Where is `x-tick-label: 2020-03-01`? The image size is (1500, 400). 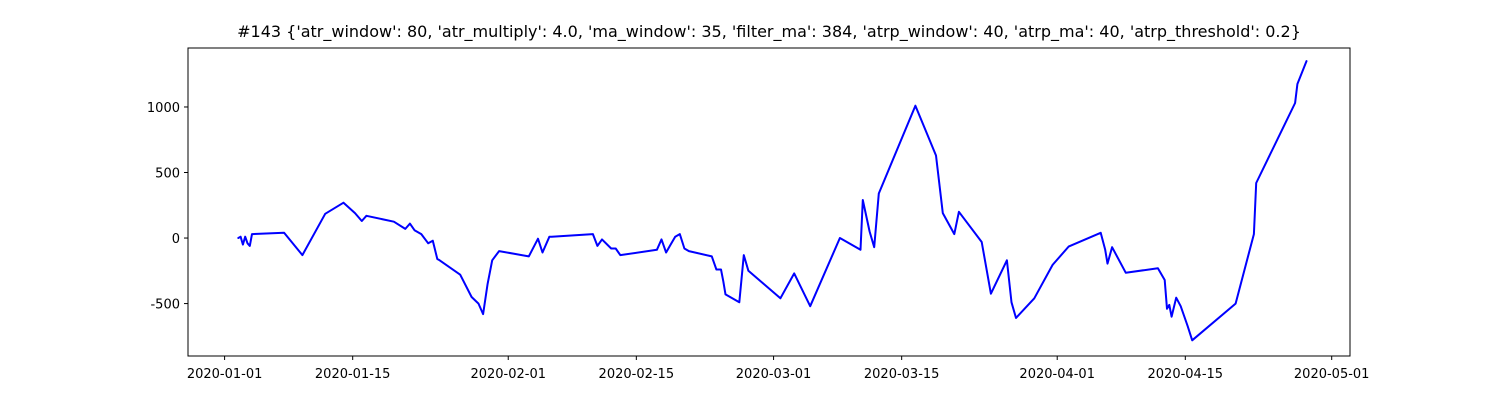 x-tick-label: 2020-03-01 is located at coordinates (774, 374).